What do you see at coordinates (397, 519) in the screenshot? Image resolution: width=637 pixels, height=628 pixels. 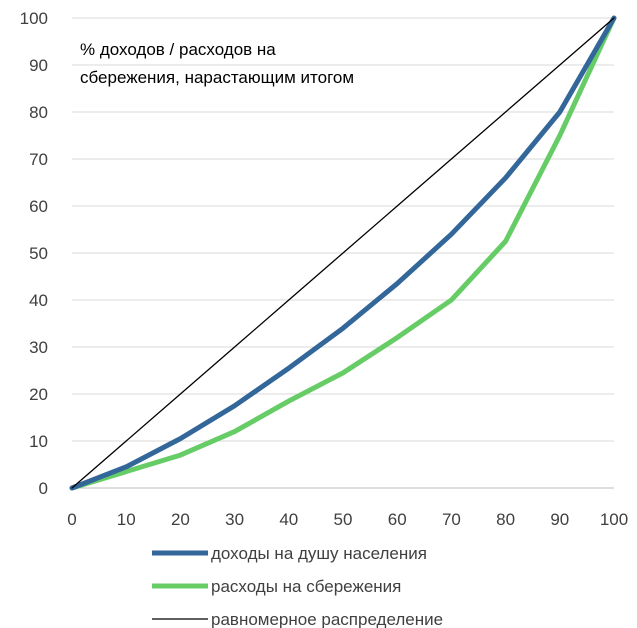 I see `x-tick-label: 60` at bounding box center [397, 519].